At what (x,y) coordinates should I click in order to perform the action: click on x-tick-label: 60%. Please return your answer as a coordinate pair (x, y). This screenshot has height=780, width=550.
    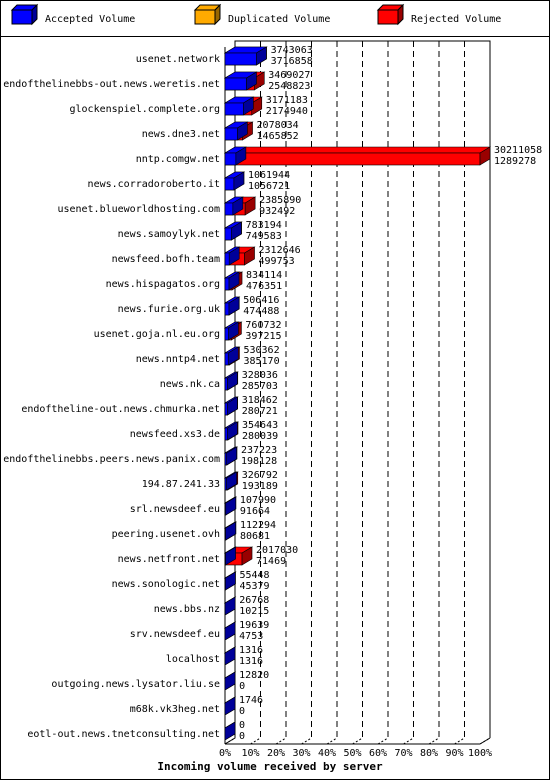
    Looking at the image, I should click on (378, 753).